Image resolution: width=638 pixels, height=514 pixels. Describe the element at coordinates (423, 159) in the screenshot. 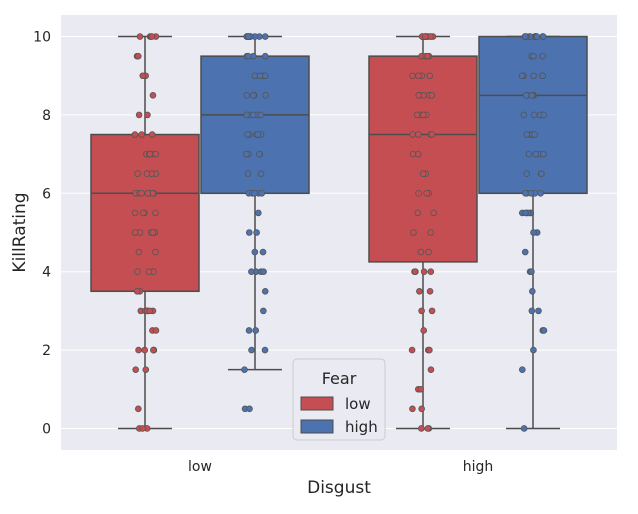

I see `box-body` at that location.